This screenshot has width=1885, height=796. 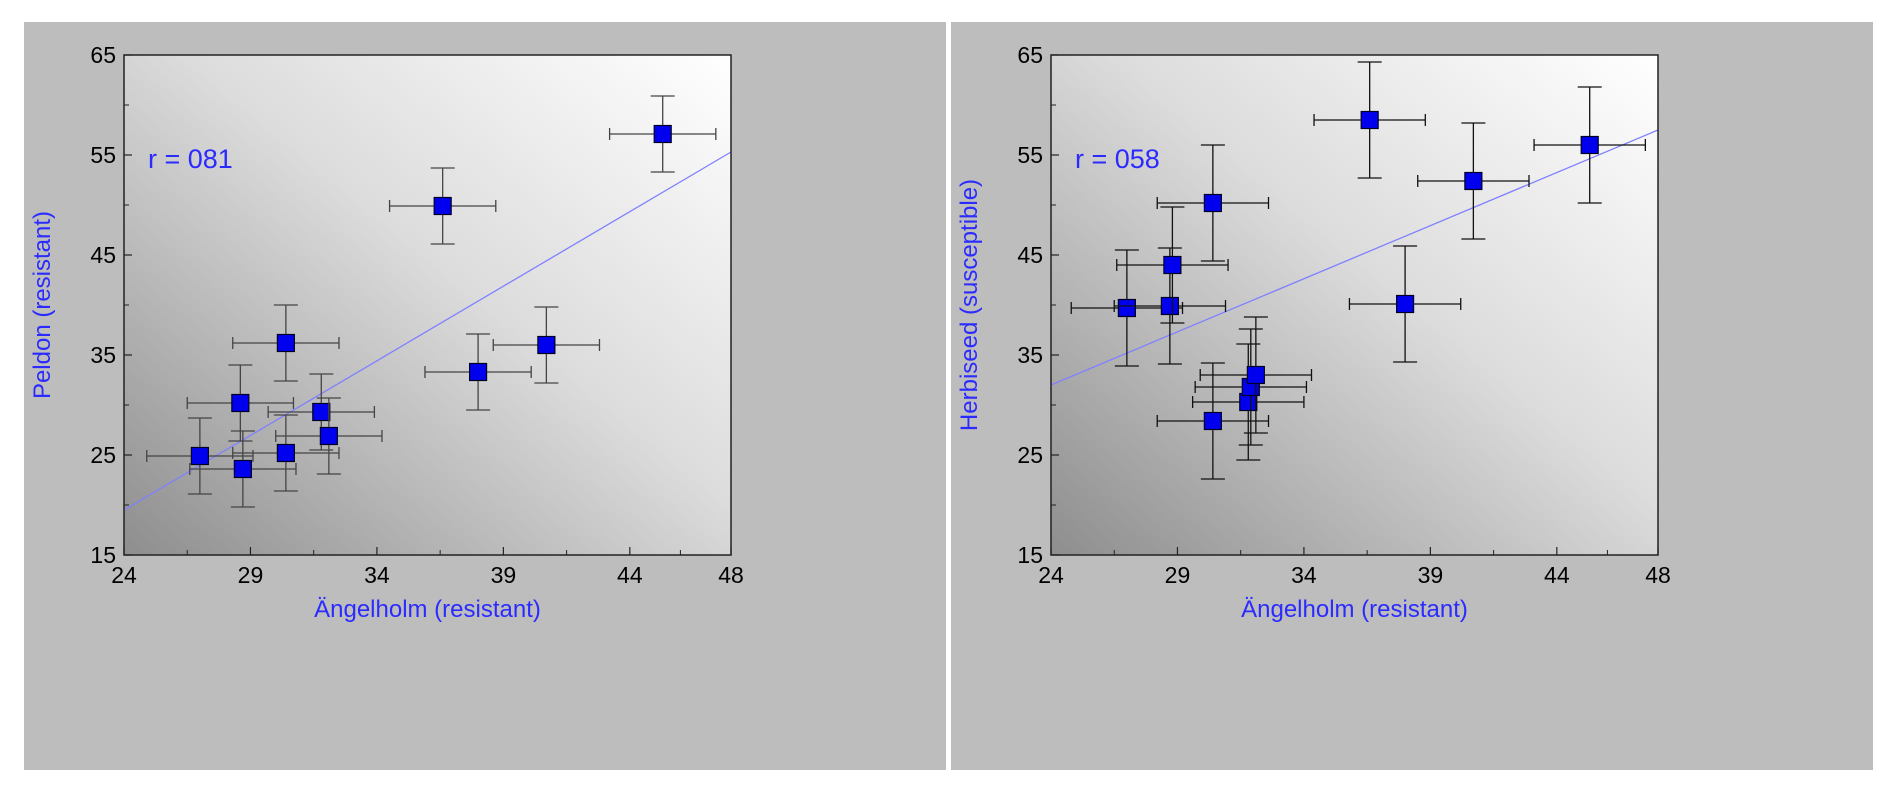 I want to click on correlation-label: r = 058, so click(x=1117, y=159).